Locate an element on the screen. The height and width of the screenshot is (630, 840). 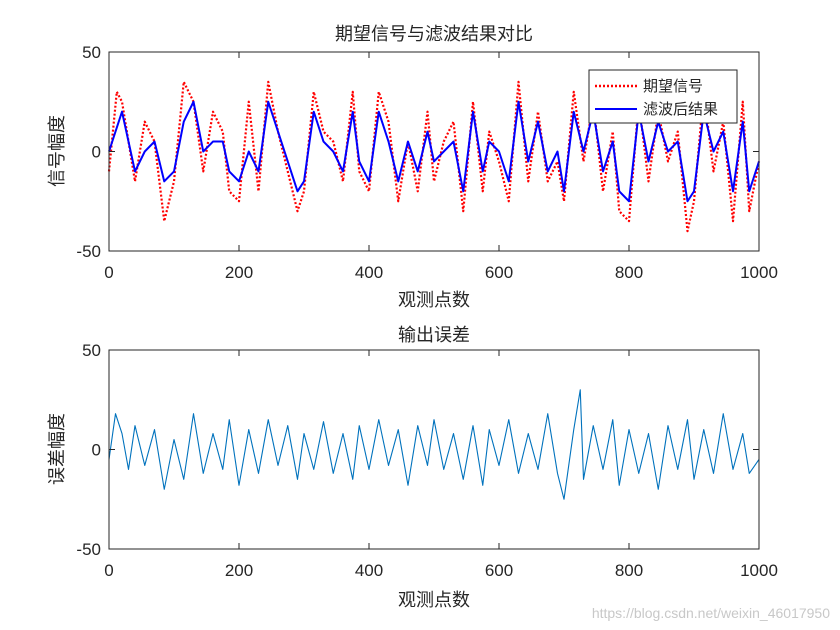
legend-entry-filtered: 滤波后结果 is located at coordinates (656, 109).